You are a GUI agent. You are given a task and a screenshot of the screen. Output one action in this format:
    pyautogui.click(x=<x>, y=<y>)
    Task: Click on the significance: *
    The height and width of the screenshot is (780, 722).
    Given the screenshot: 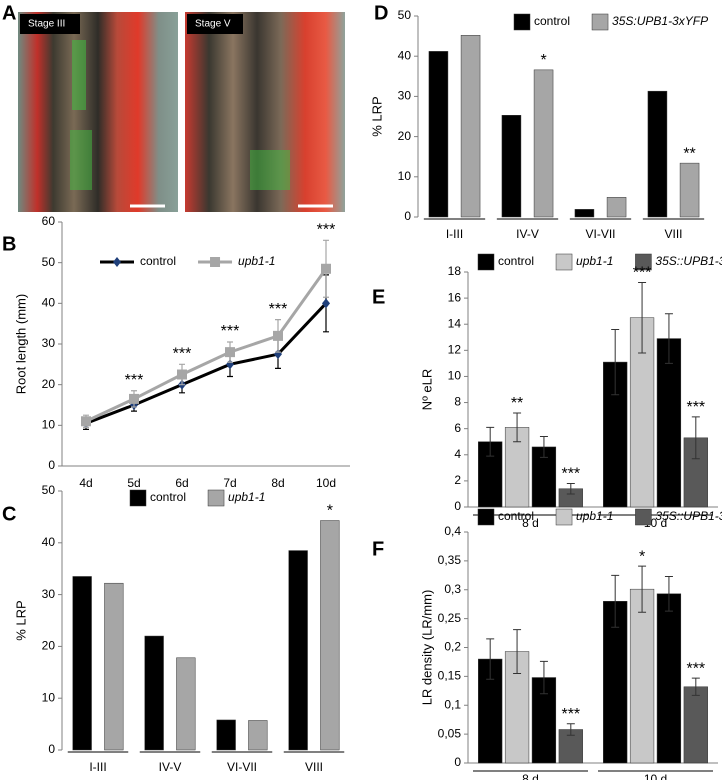 What is the action you would take?
    pyautogui.click(x=642, y=556)
    